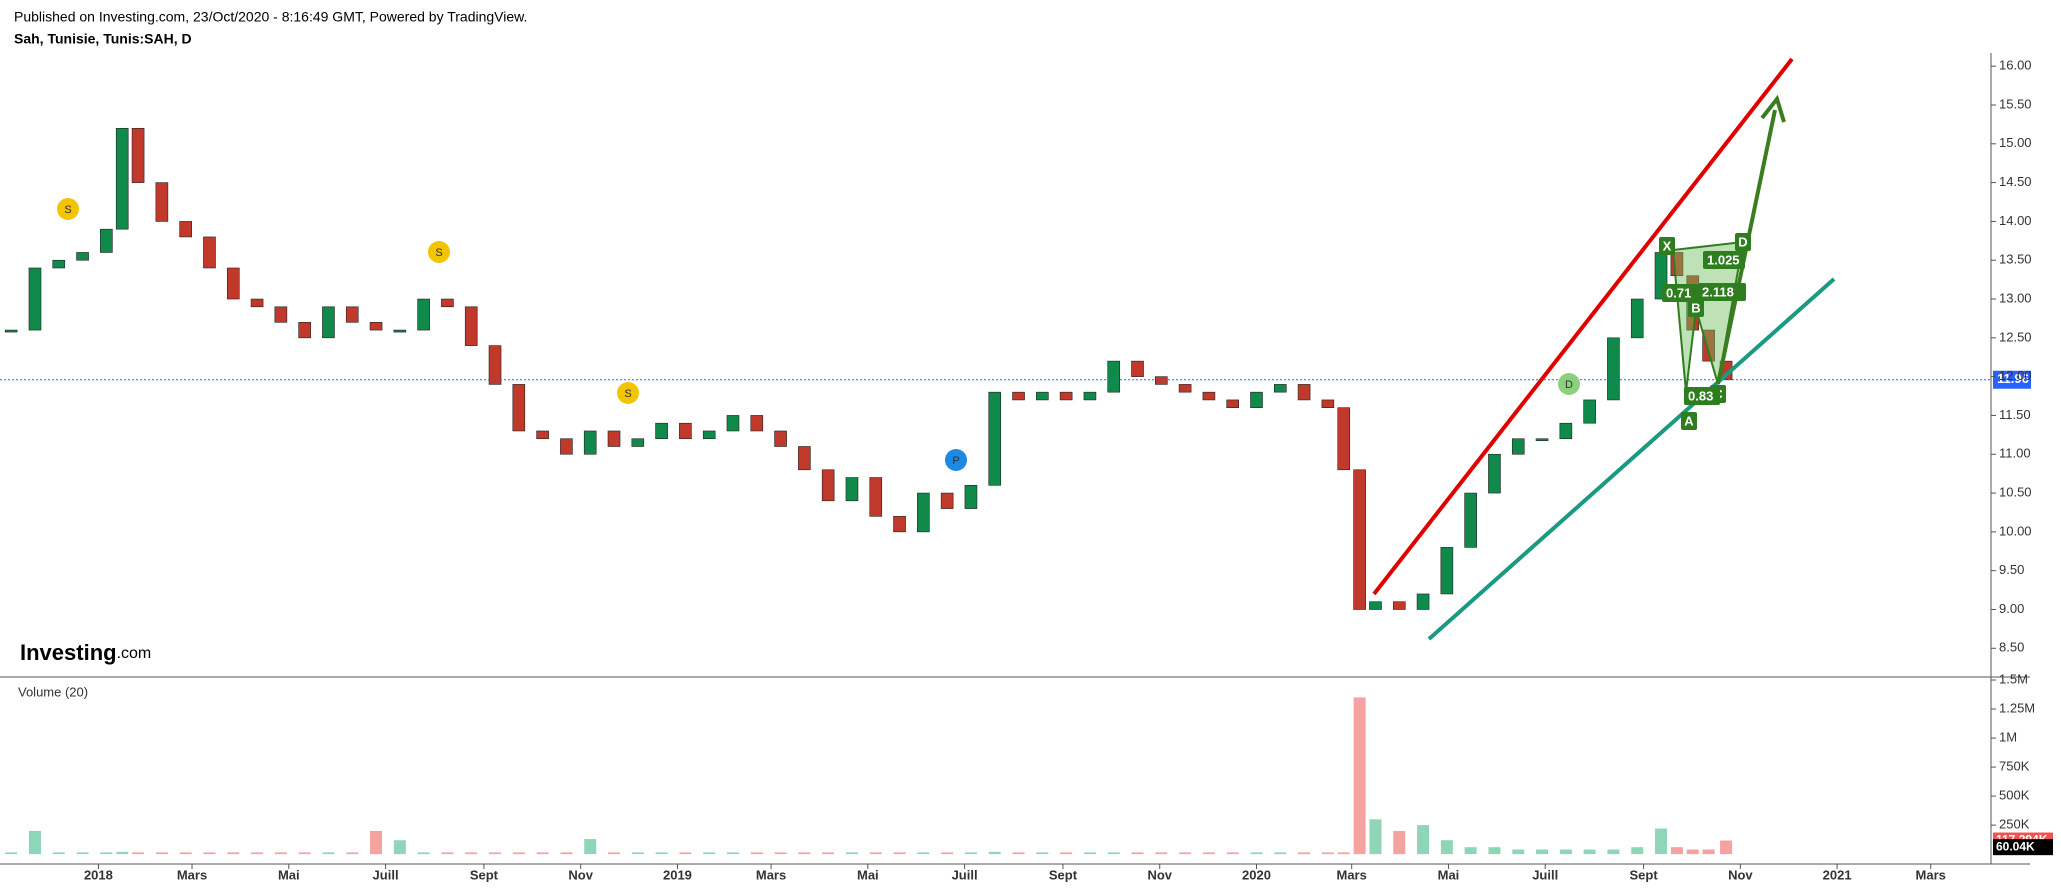  I want to click on volume-title: Volume (20), so click(53, 691).